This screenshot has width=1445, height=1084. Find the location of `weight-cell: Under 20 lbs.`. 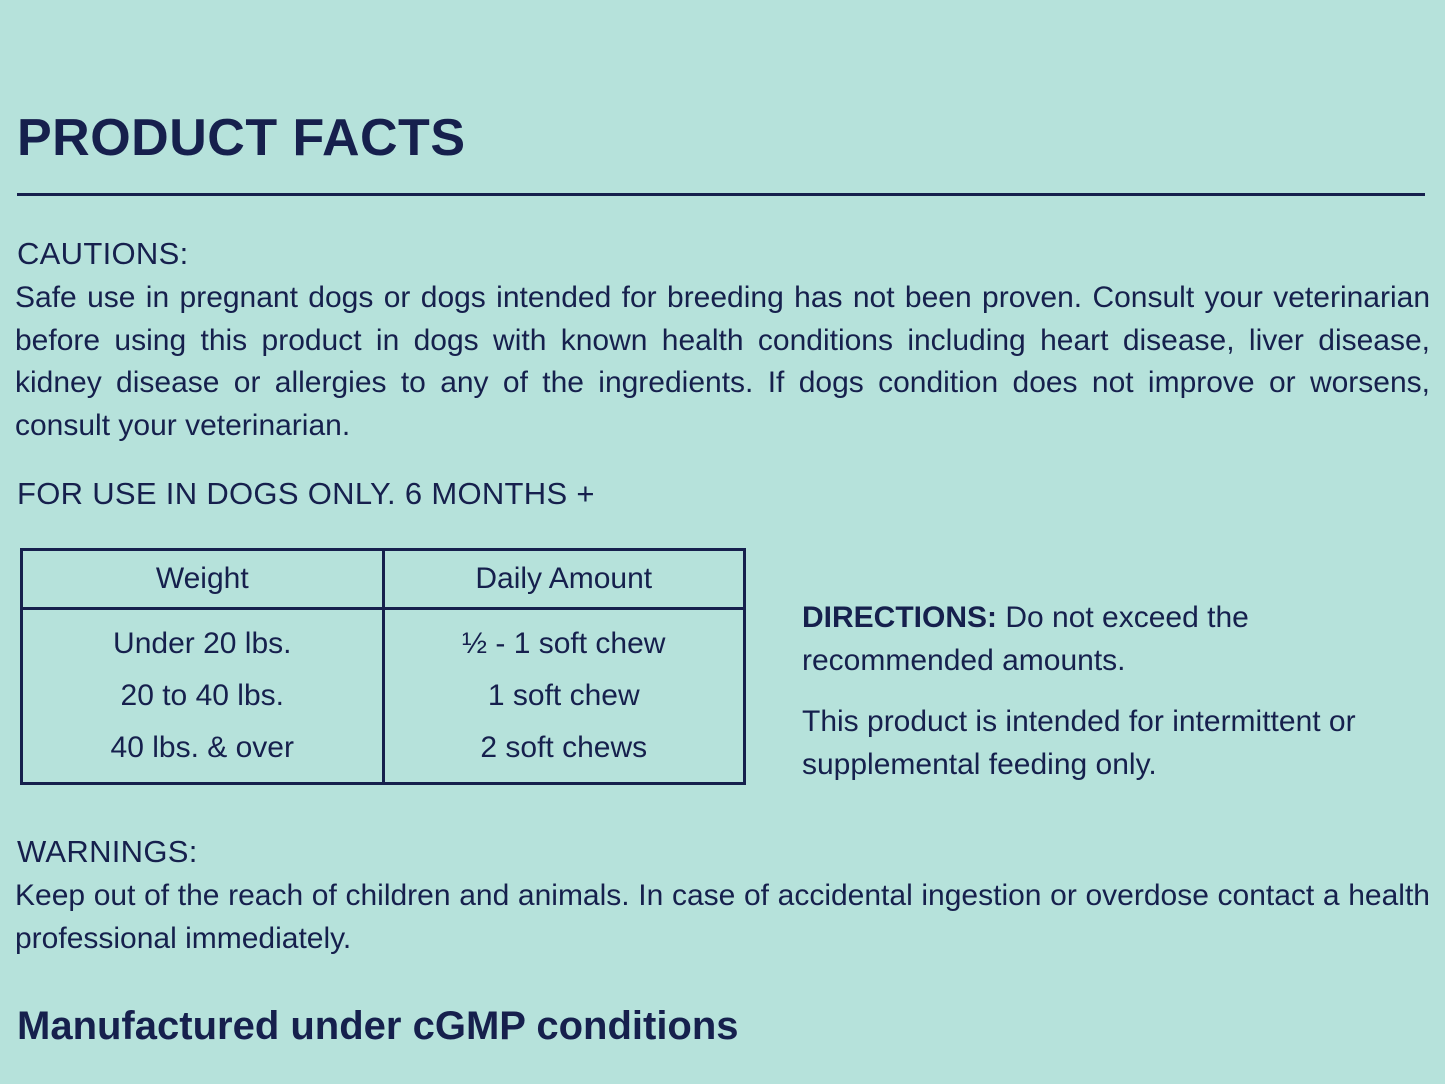

weight-cell: Under 20 lbs. is located at coordinates (202, 639).